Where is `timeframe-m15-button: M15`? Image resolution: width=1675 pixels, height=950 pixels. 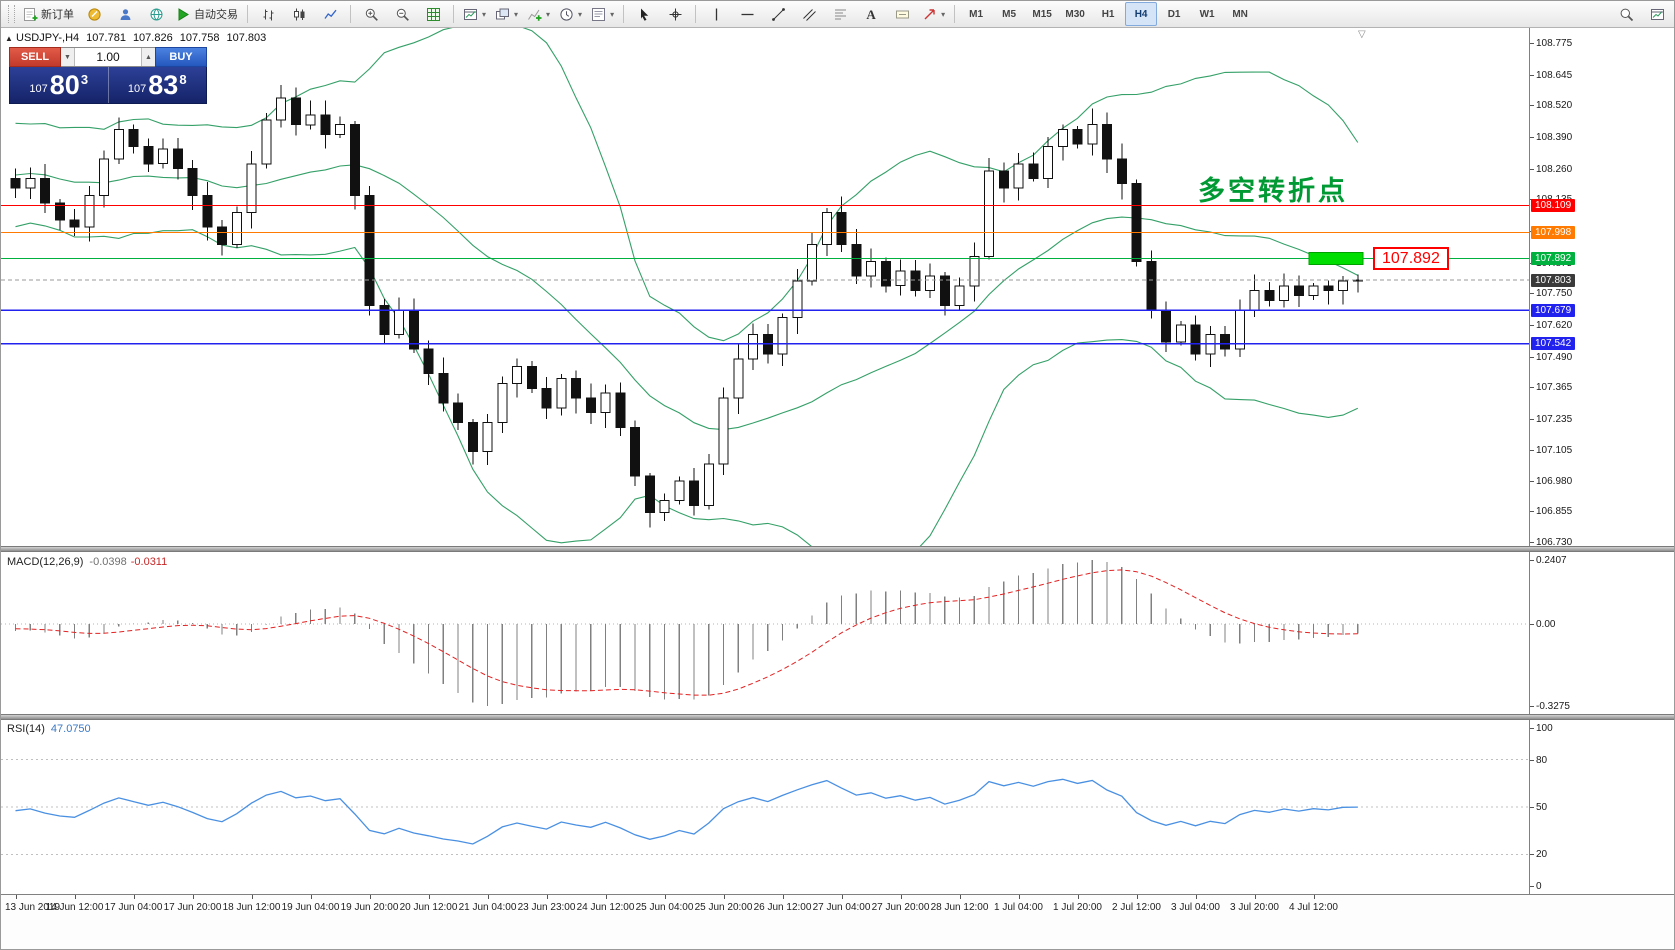
timeframe-m15-button: M15 is located at coordinates (1042, 14).